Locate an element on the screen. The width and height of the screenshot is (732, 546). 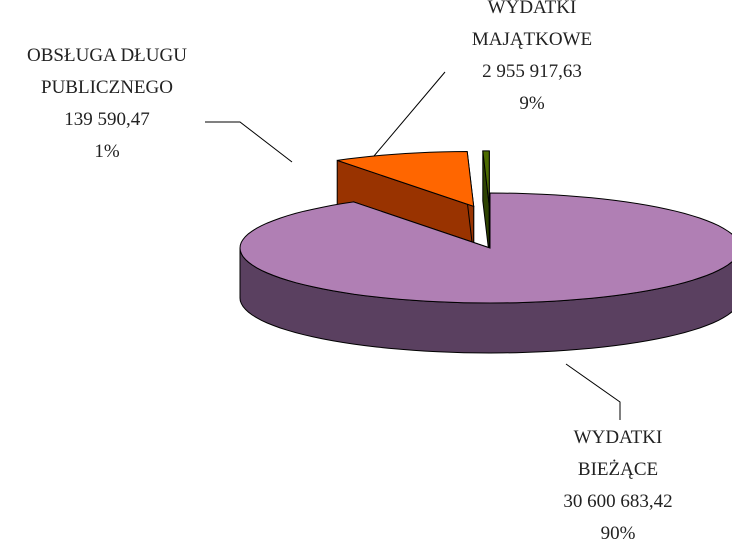
slice-value: 2 955 917,63 is located at coordinates (532, 71).